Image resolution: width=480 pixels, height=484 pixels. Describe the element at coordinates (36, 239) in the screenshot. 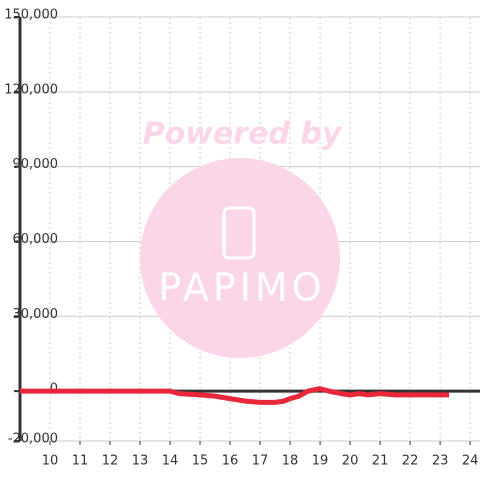

I see `y-tick-label: 60,000` at that location.